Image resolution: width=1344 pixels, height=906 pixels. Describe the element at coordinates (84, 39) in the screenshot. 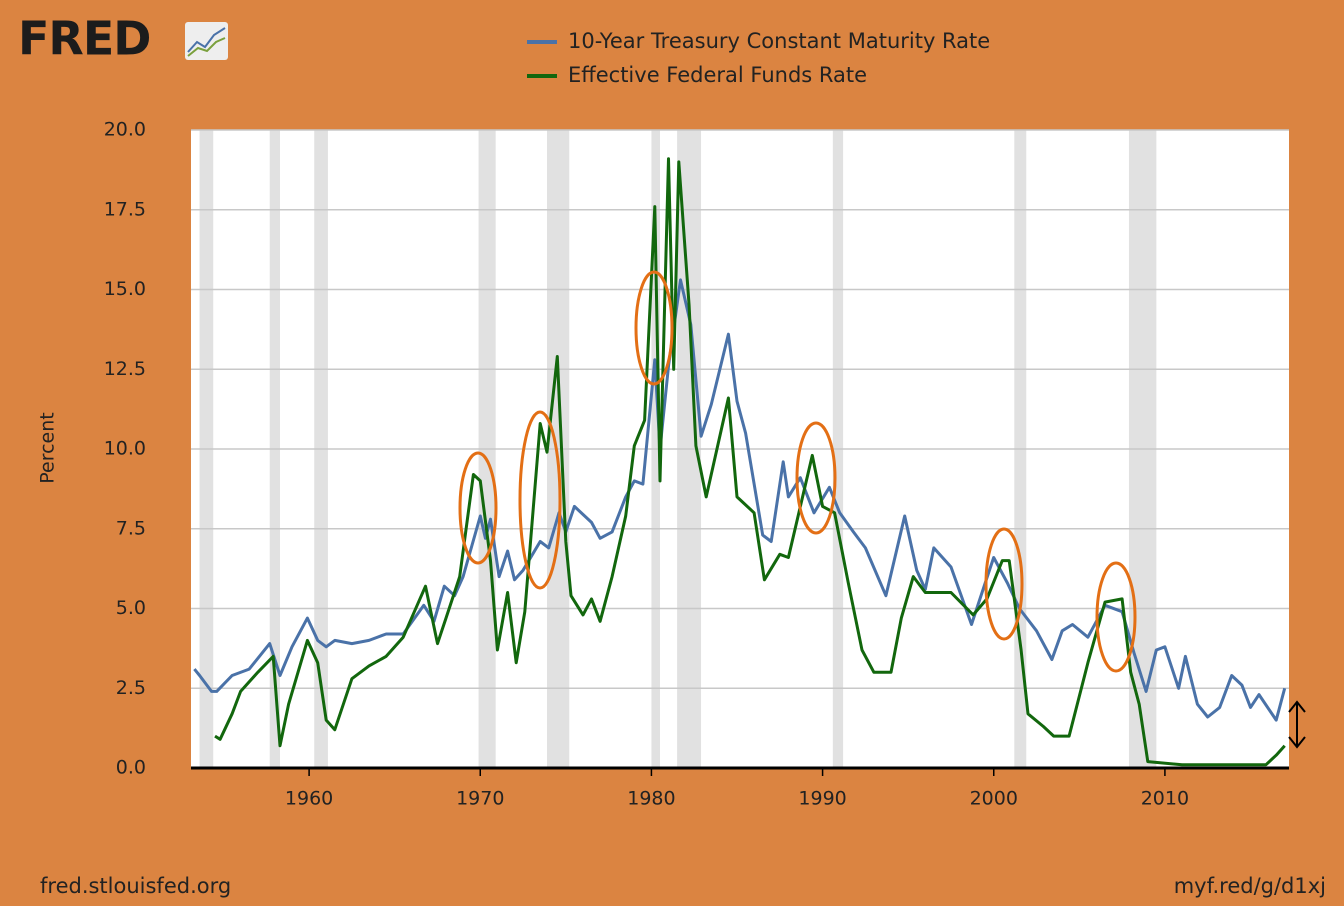

I see `logo: FRED` at that location.